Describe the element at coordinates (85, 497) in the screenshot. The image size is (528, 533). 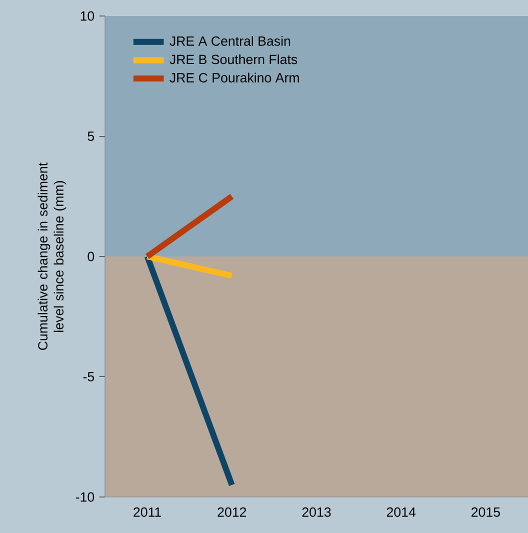
I see `y-tick-label: -10` at that location.